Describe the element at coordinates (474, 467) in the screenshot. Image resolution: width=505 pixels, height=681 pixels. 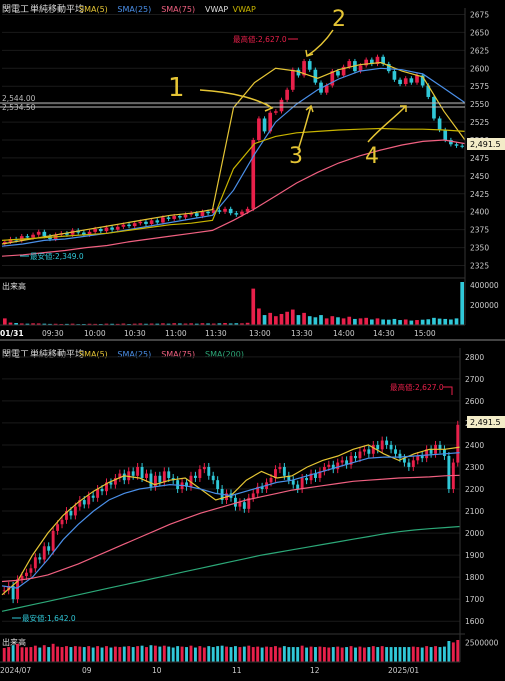
I see `y-tick-7: 2300` at that location.